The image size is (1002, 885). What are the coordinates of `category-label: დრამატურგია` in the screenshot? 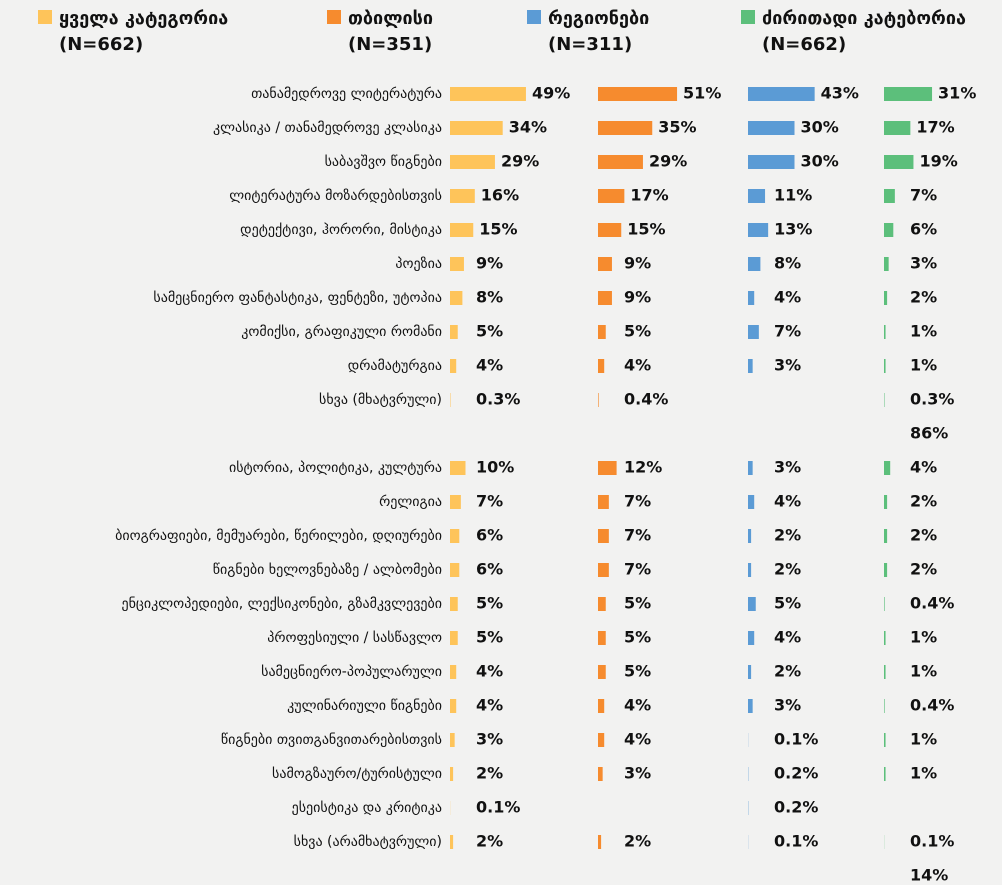 It's located at (395, 365).